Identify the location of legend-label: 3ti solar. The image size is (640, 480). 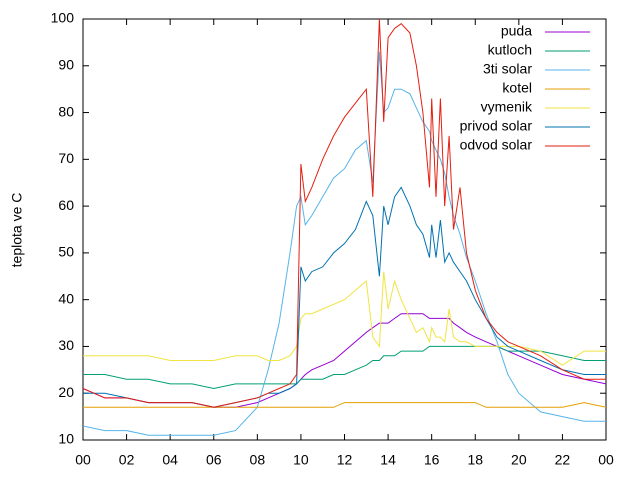
(507, 69).